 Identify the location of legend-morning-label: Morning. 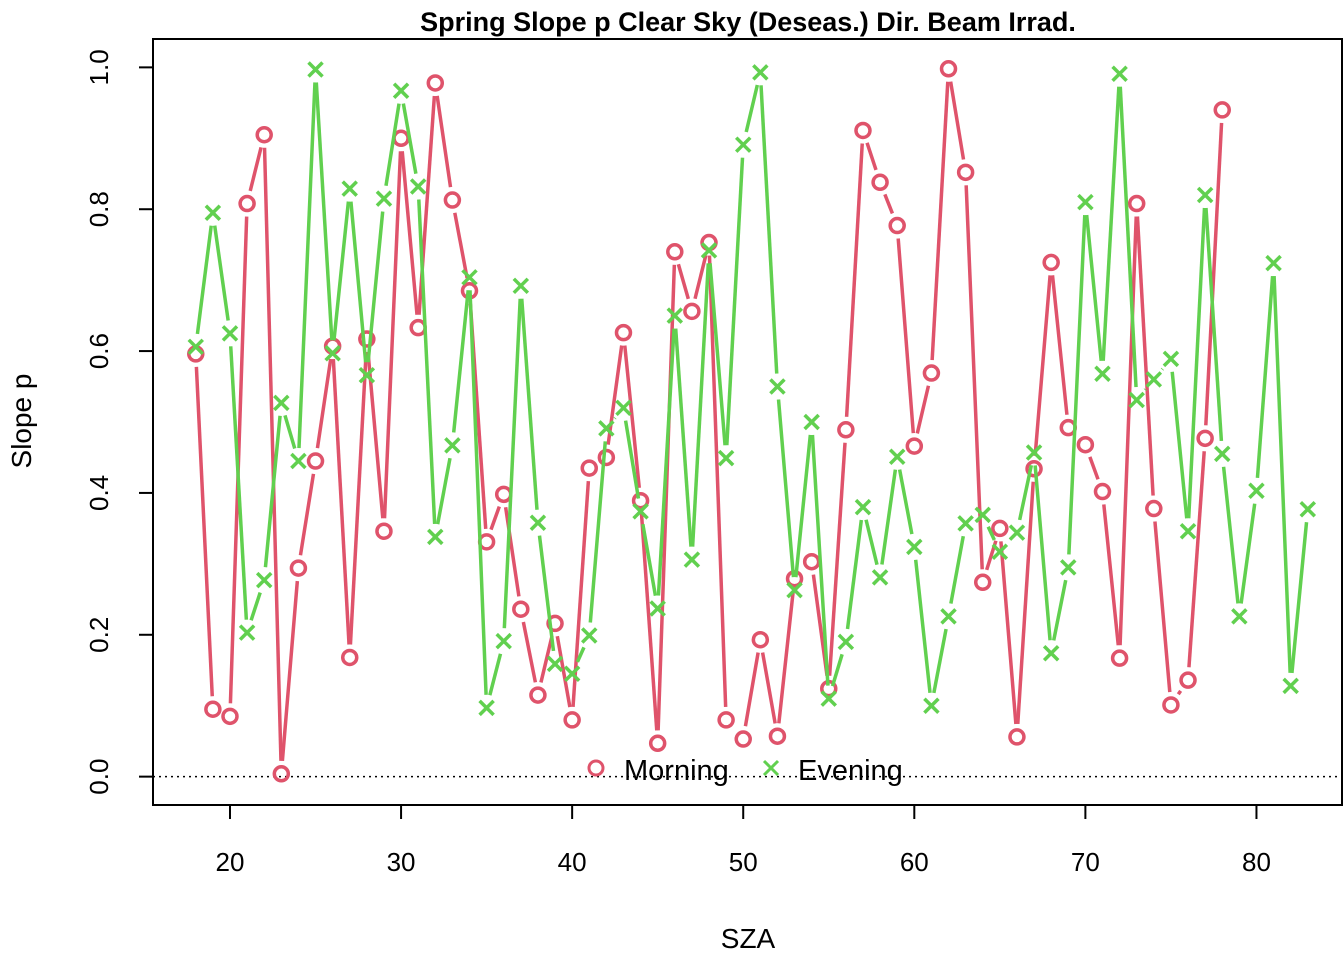
(676, 771).